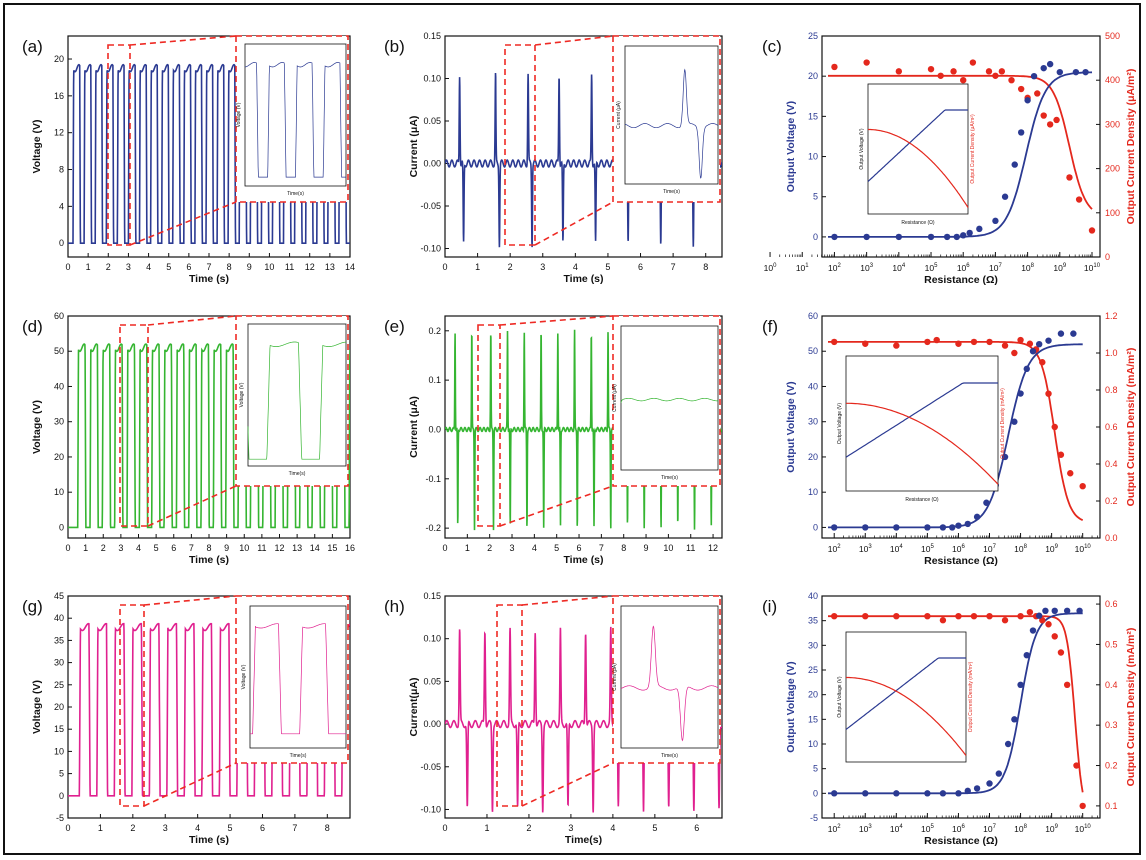 The width and height of the screenshot is (1146, 860). Describe the element at coordinates (192, 320) in the screenshot. I see `zoom-connector-top-d` at that location.